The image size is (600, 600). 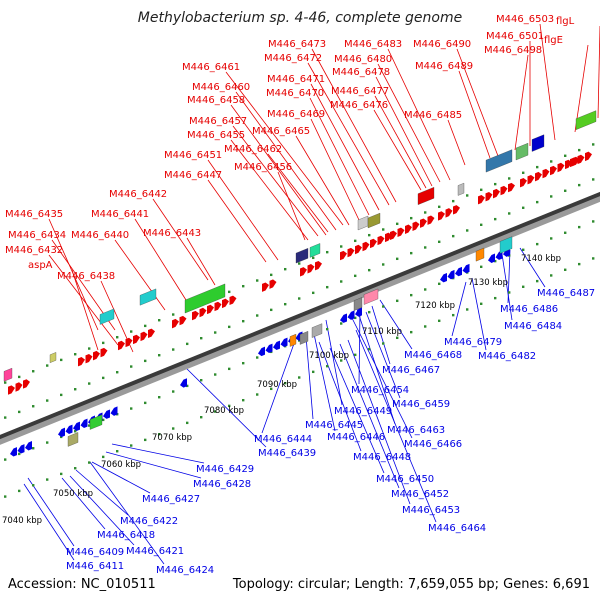 I want to click on gene-label-bottom: M446_6464, so click(x=457, y=528).